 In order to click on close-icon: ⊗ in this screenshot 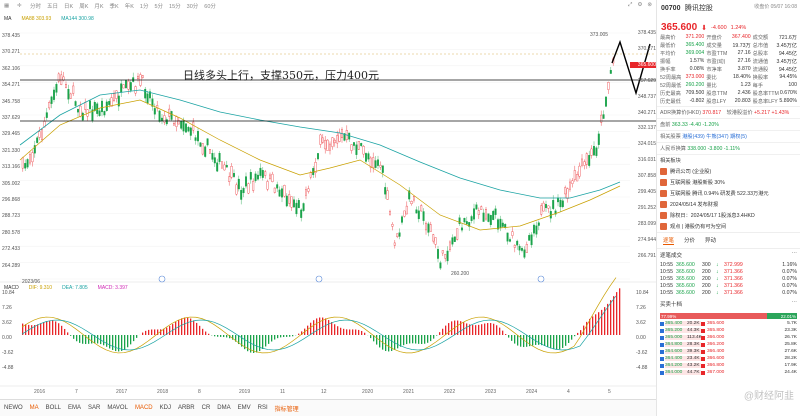, I will do `click(649, 5)`.